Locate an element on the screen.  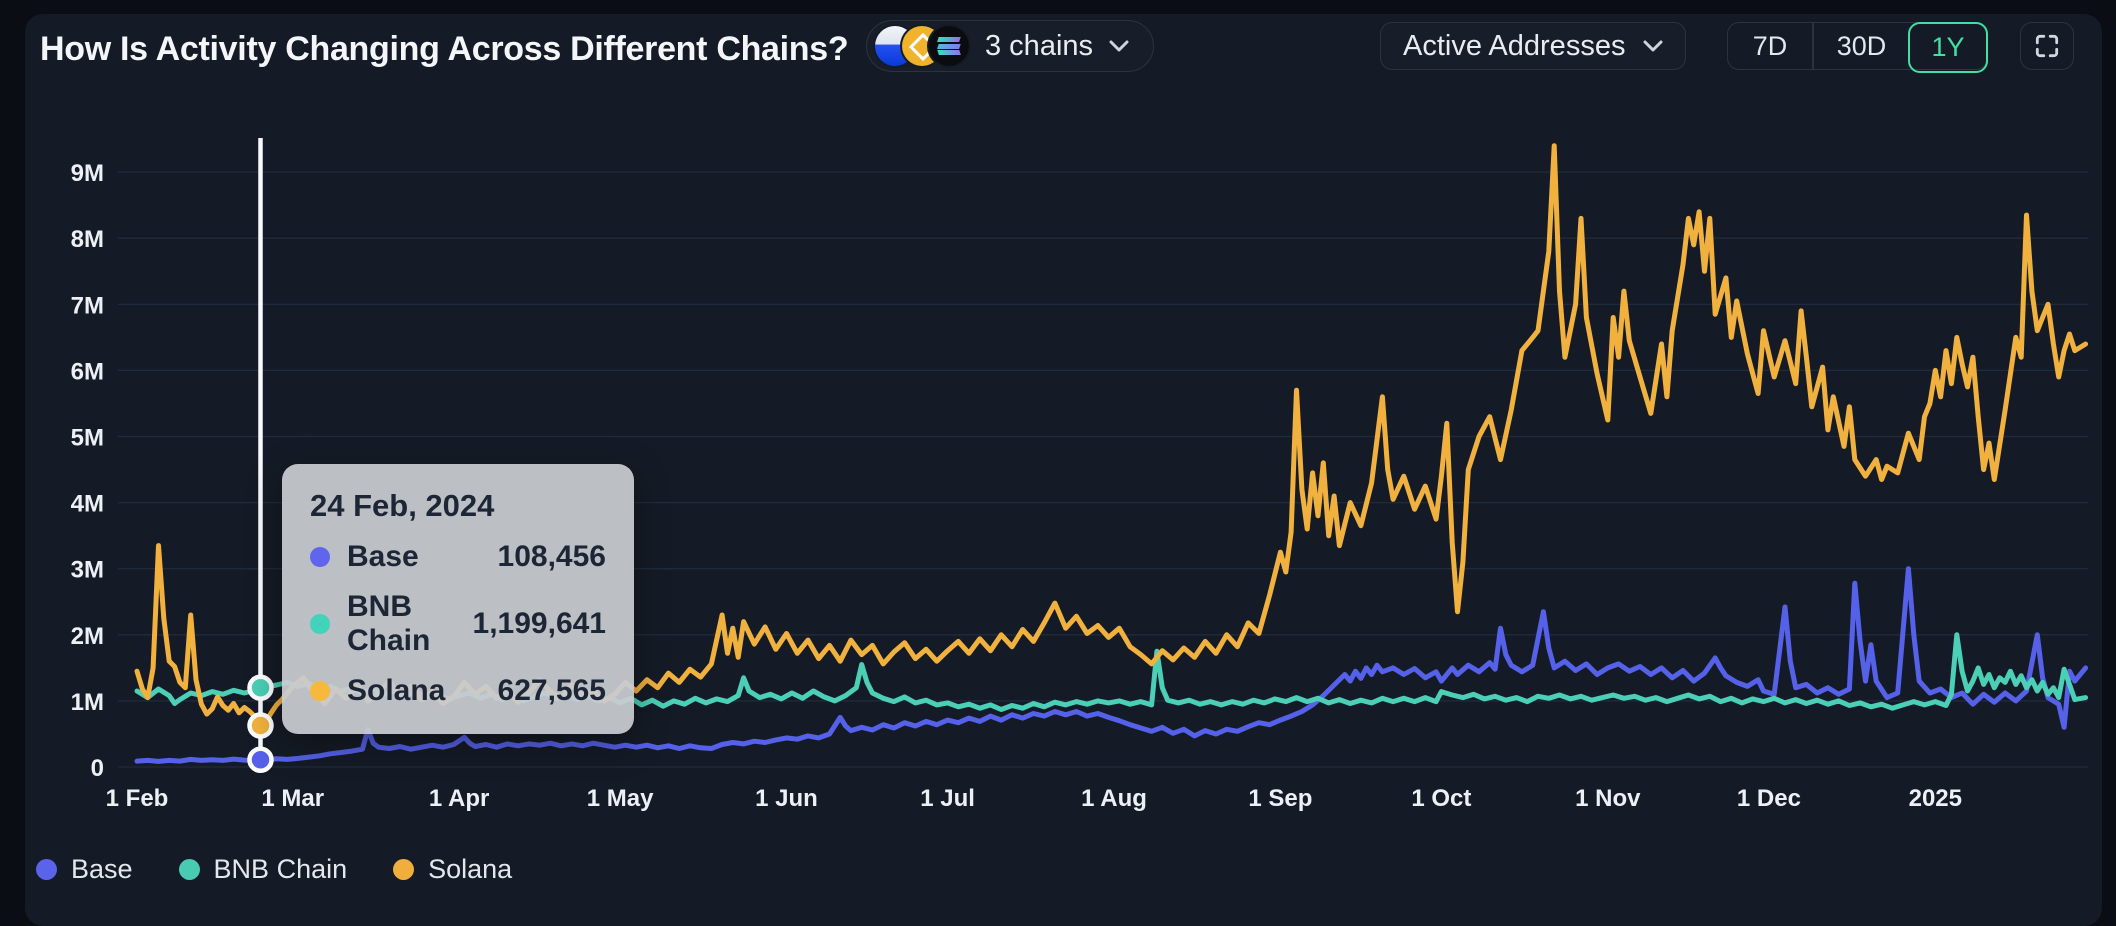
metric-dropdown: Active Addresses is located at coordinates (1533, 46).